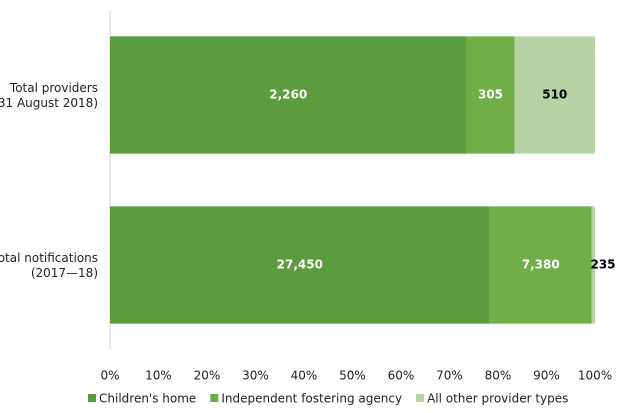 This screenshot has width=620, height=413. I want to click on x-tick-label: 50%, so click(352, 376).